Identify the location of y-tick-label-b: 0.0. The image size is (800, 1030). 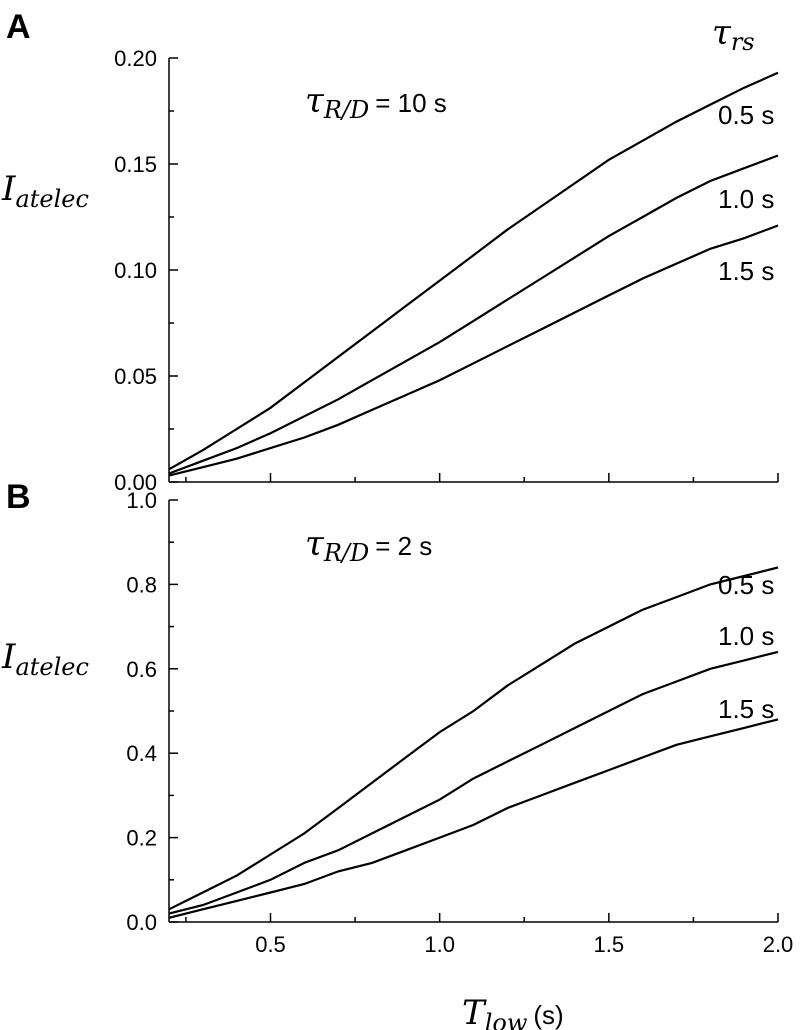
(141, 922).